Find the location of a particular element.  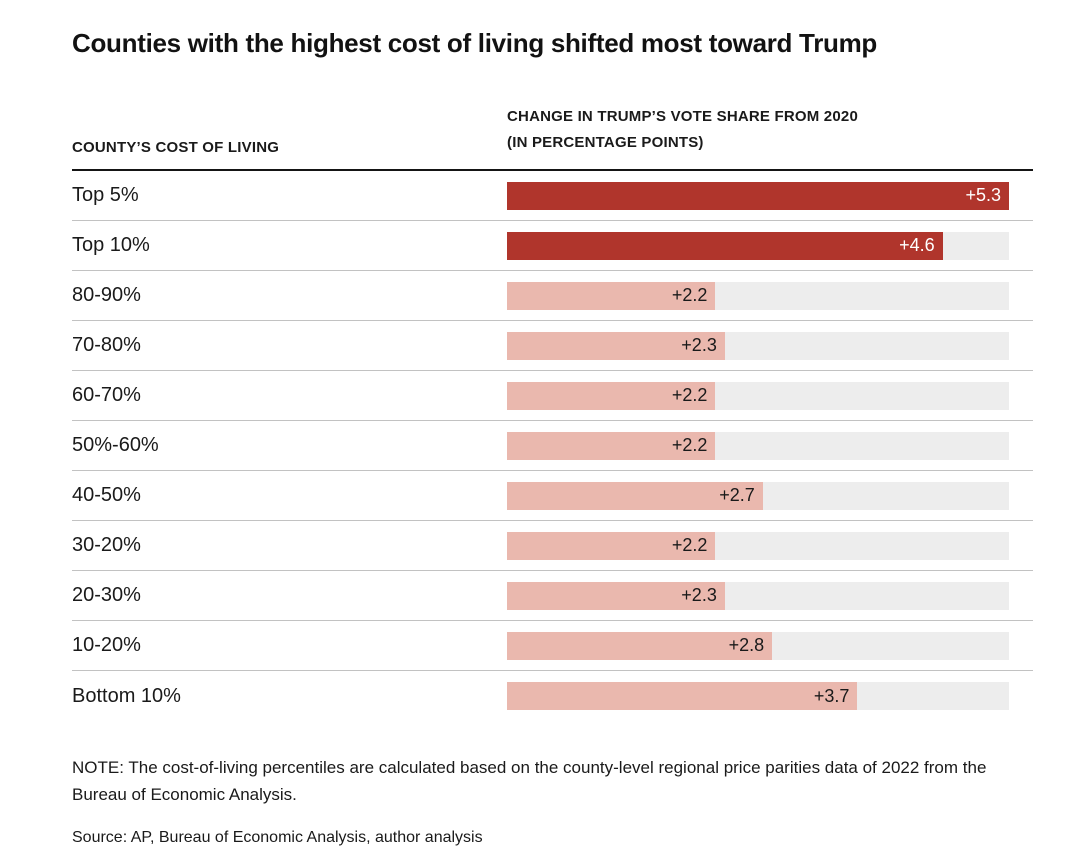

chart-row: Top 10% +4.6 is located at coordinates (552, 246).